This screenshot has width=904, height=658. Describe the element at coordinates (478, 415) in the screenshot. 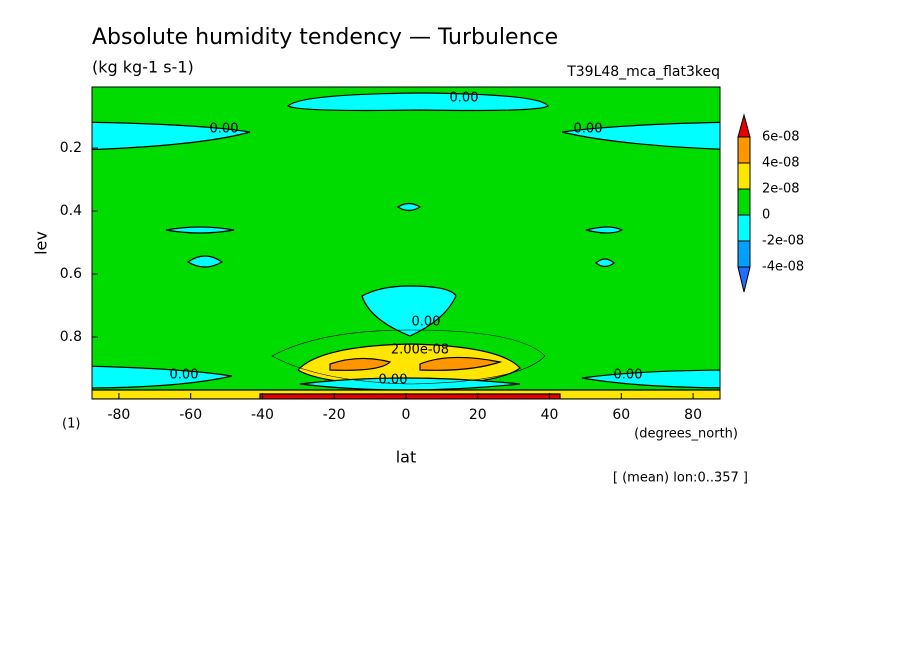

I see `x-tick-label: 20` at that location.